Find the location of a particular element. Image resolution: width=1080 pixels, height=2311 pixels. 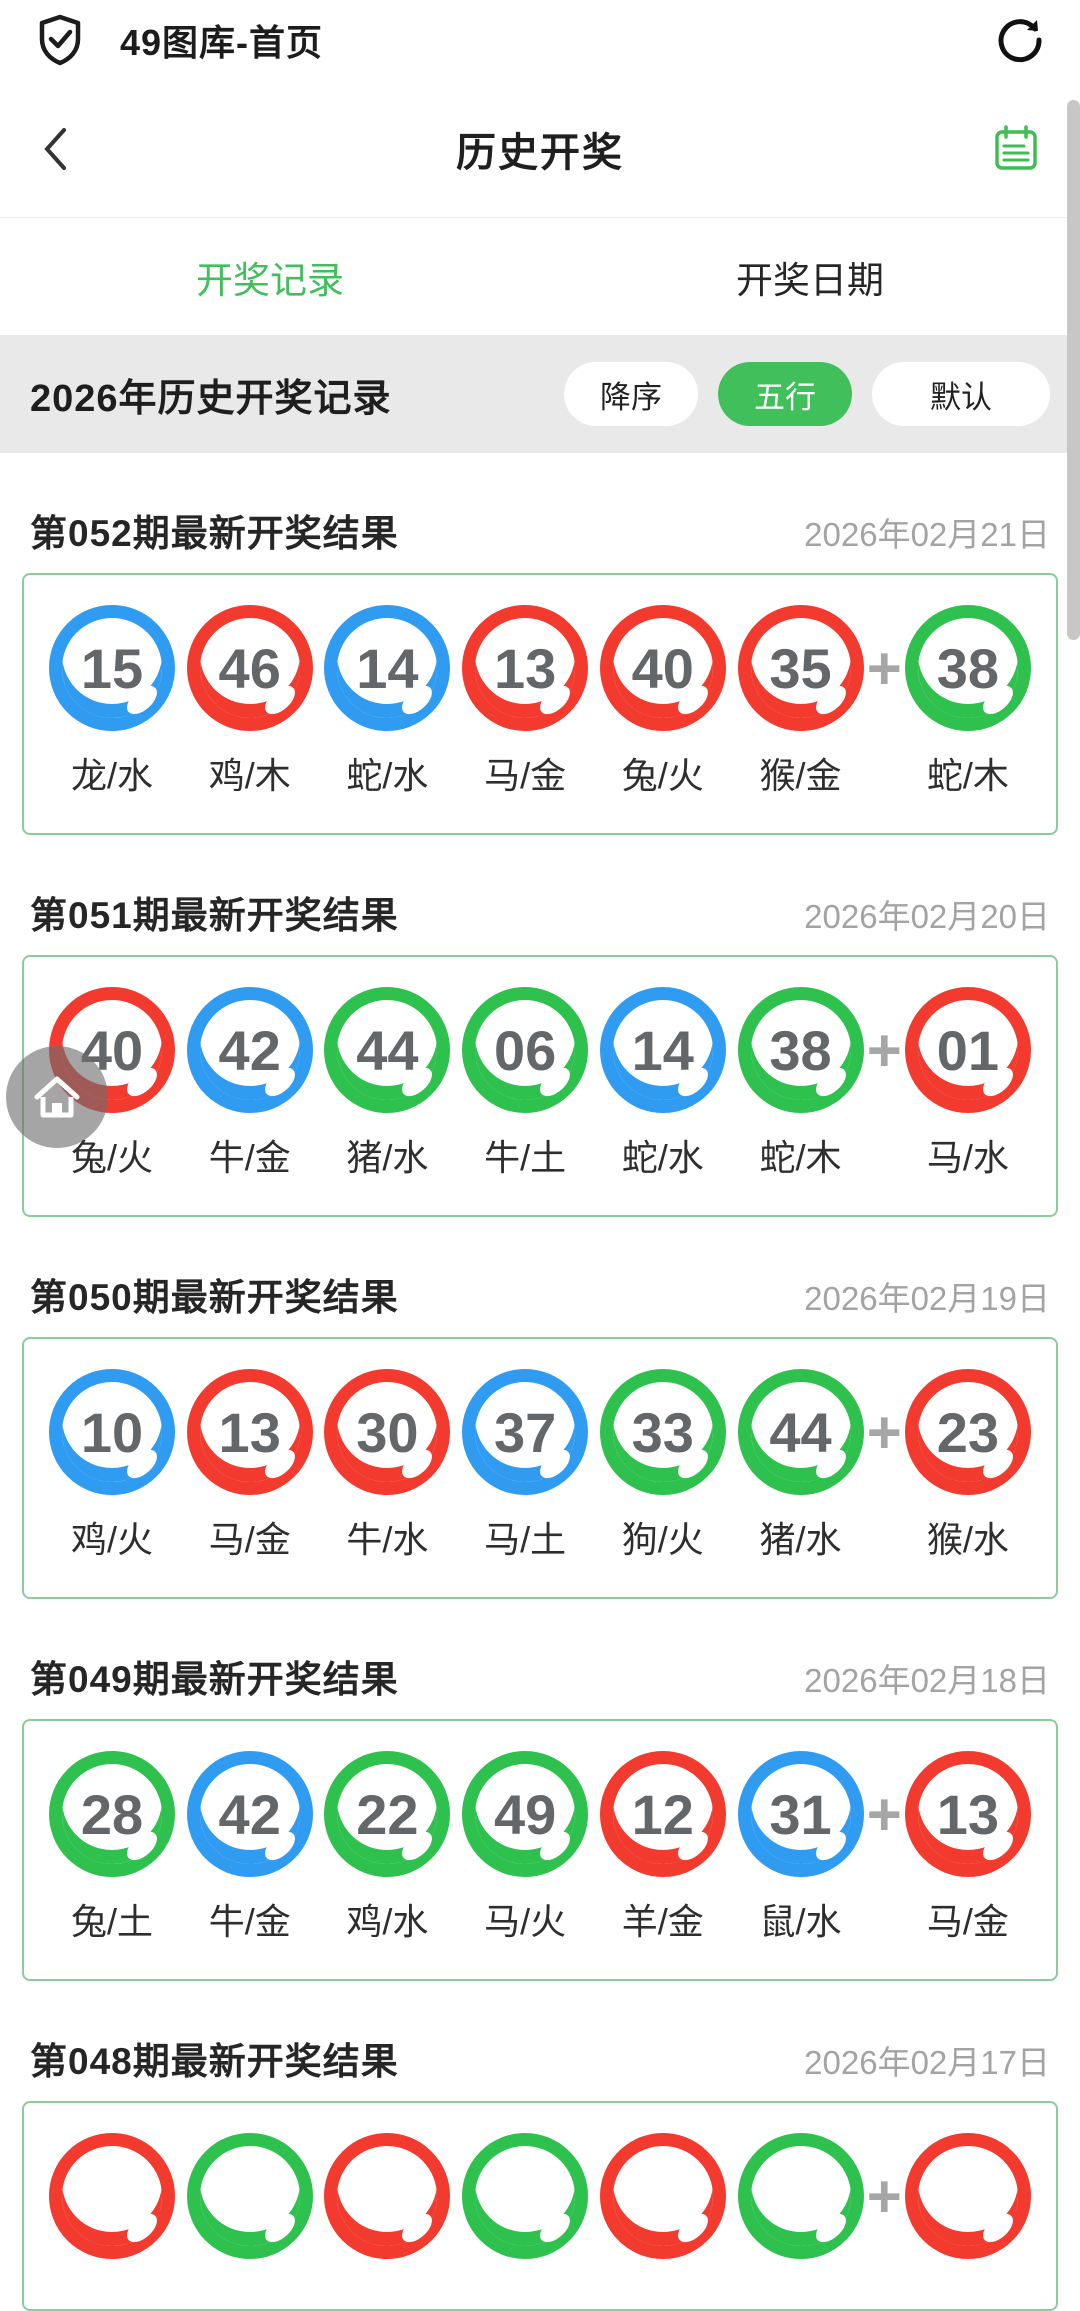

nav-header: 历史开奖 is located at coordinates (540, 149).